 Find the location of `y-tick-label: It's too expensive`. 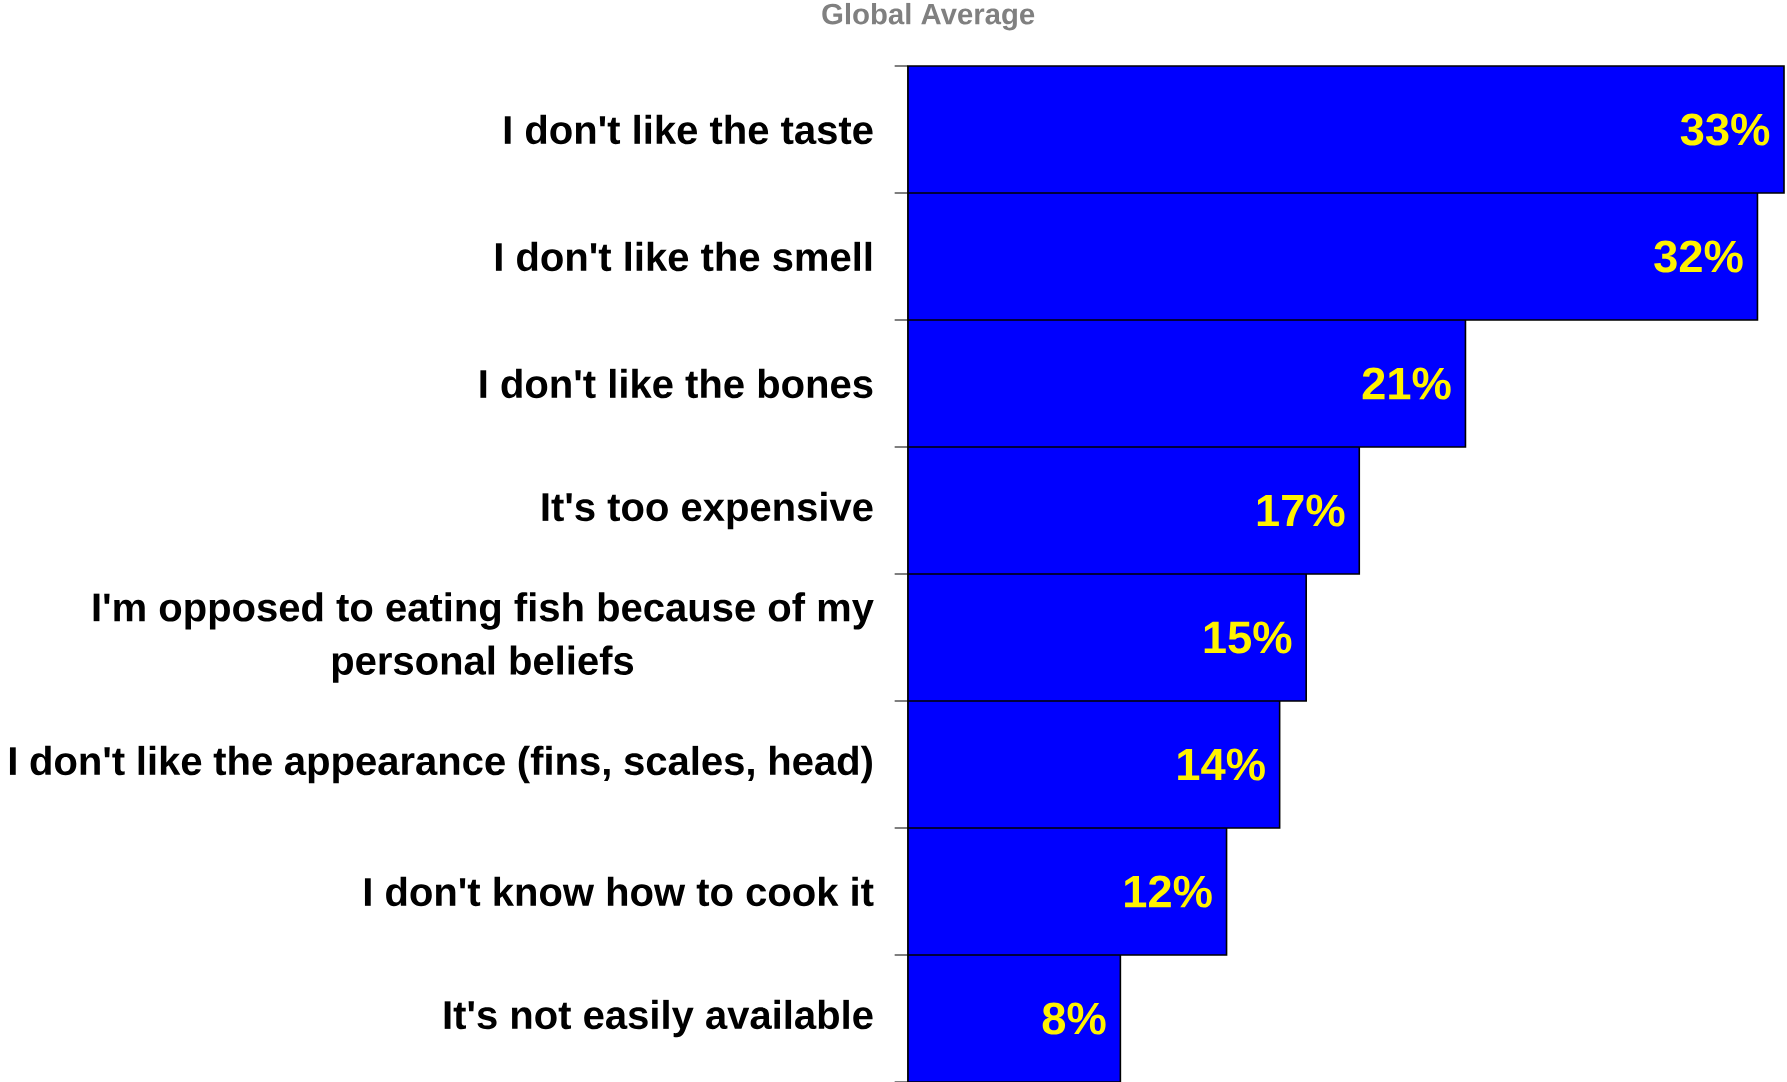

y-tick-label: It's too expensive is located at coordinates (707, 510).